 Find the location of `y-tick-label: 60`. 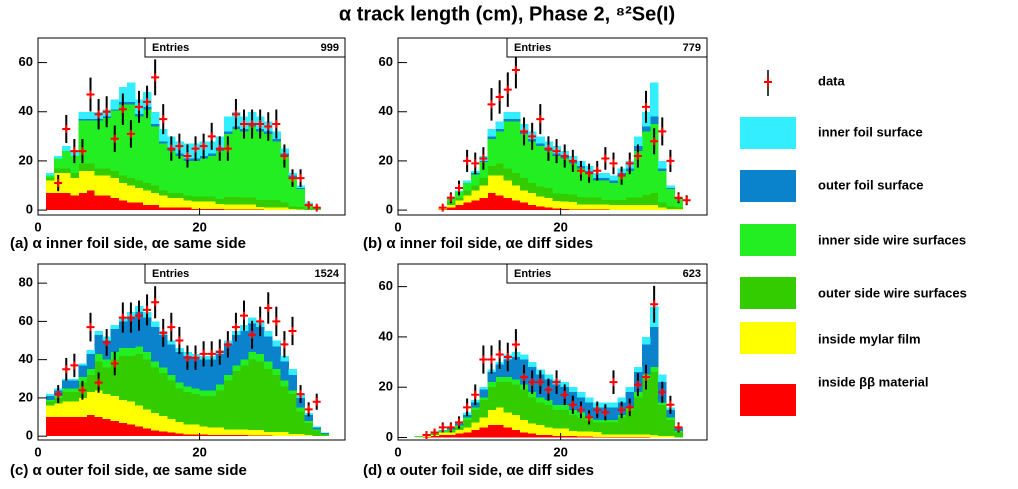

y-tick-label: 60 is located at coordinates (386, 285).